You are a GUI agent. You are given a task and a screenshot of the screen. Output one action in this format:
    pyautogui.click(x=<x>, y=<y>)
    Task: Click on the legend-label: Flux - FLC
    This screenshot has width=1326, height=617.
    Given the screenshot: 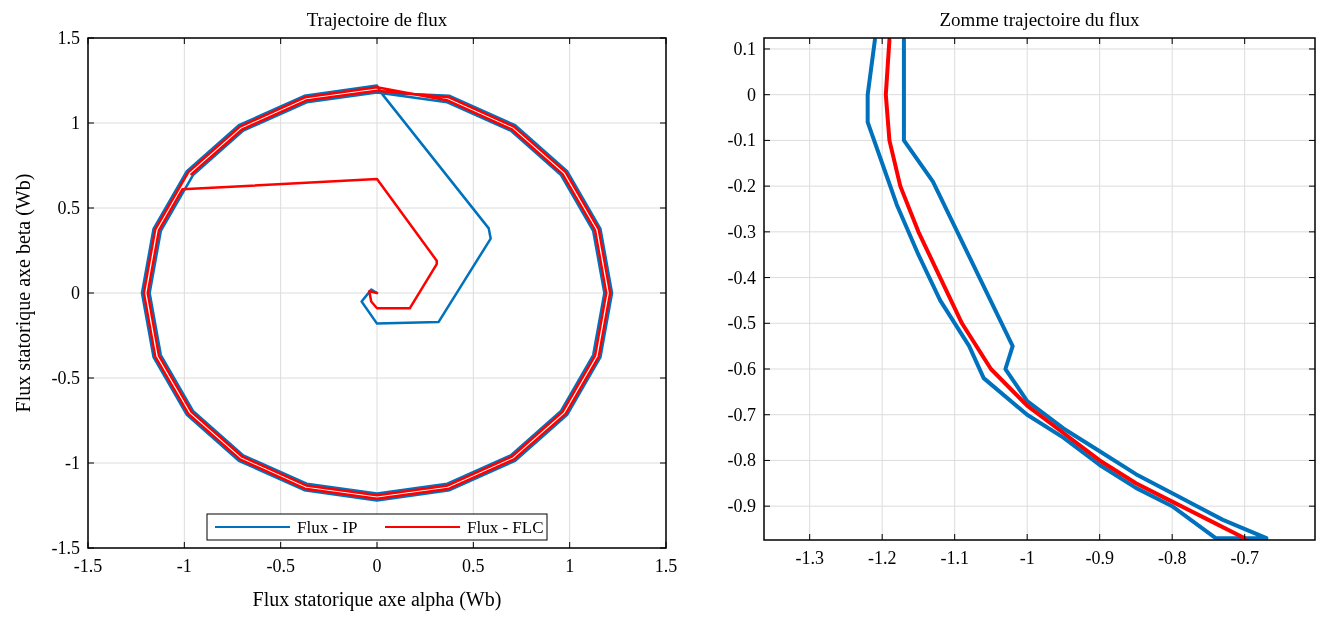 What is the action you would take?
    pyautogui.click(x=505, y=527)
    